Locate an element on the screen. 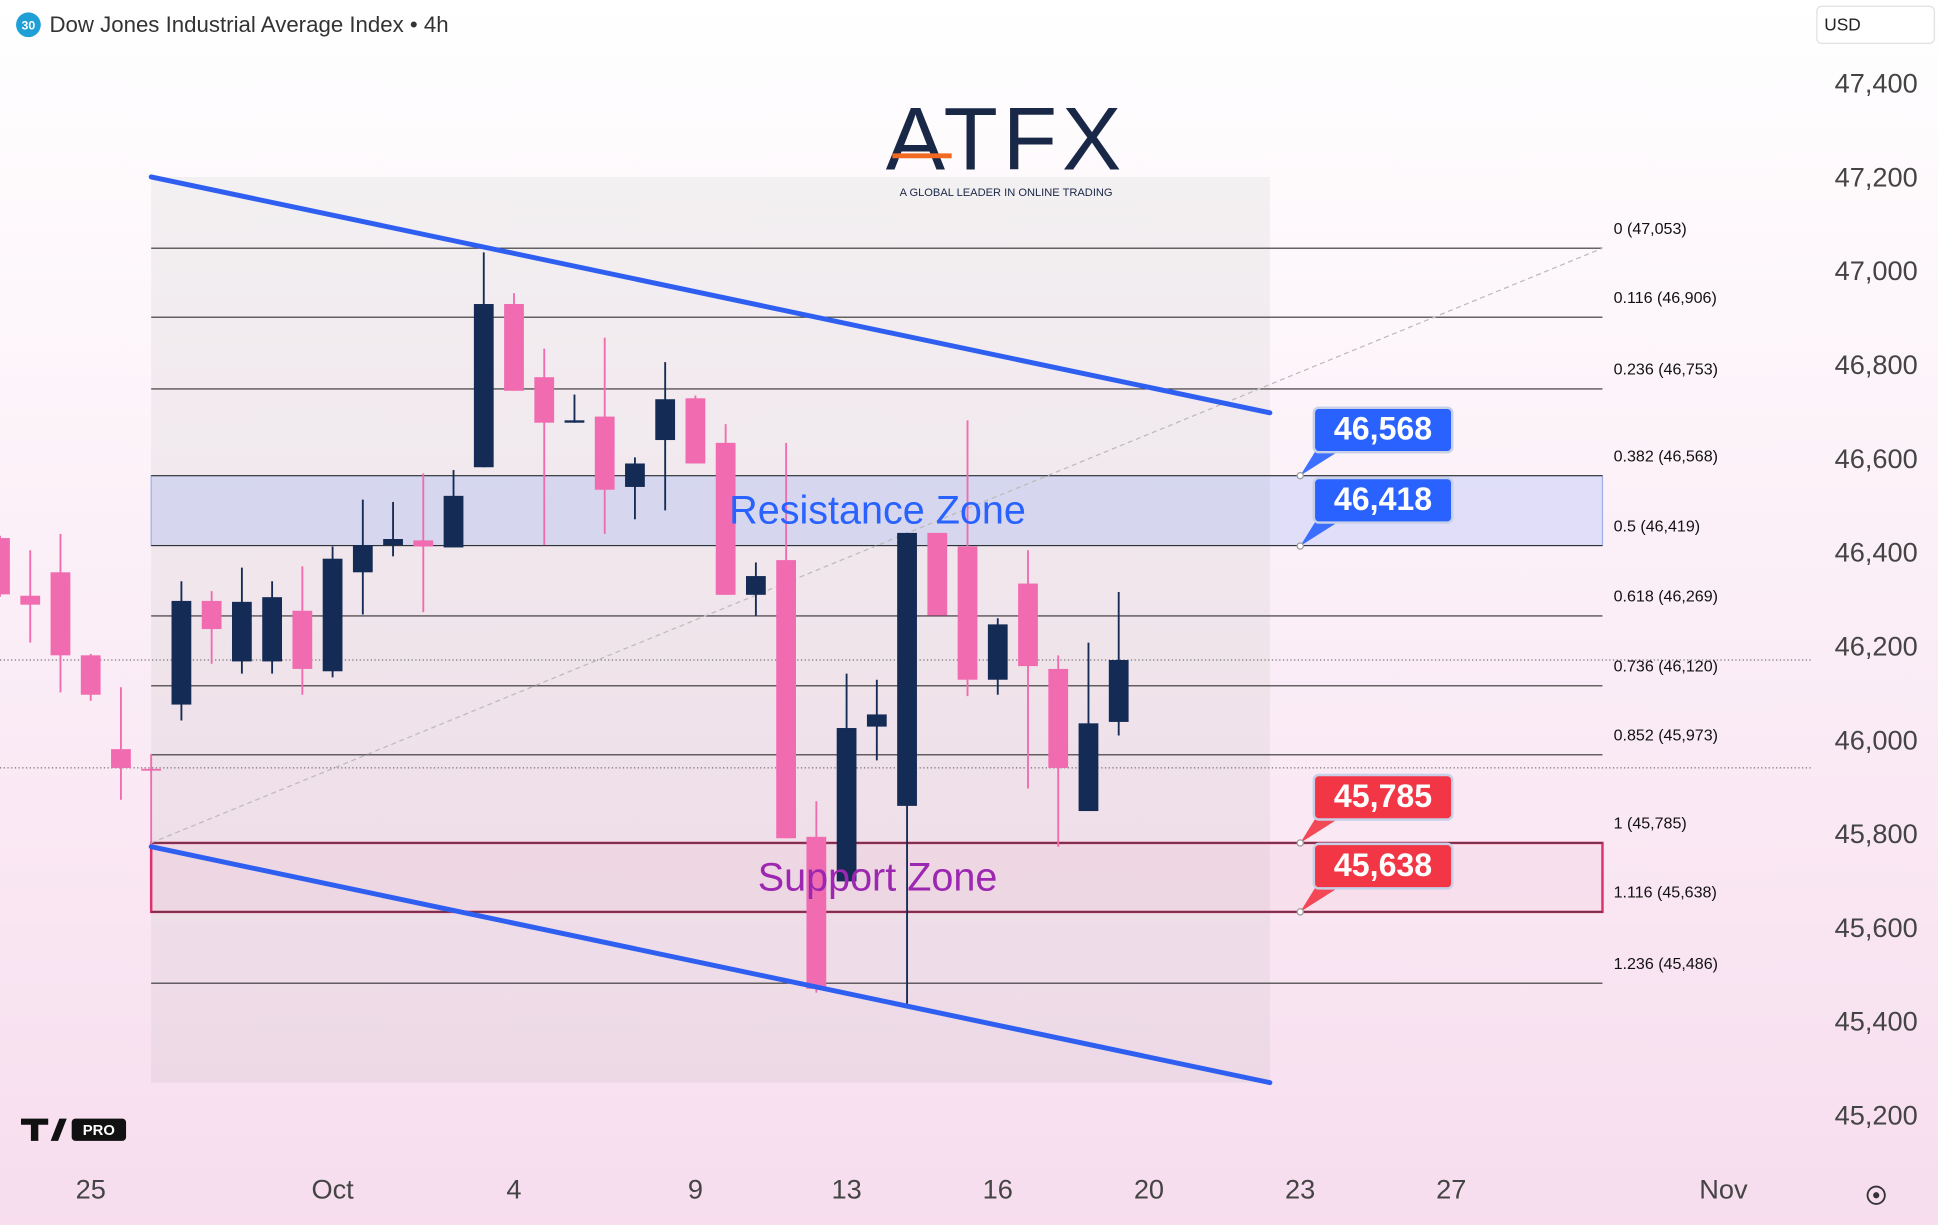 This screenshot has width=1938, height=1225. fib-label: 0.618 (46,269) is located at coordinates (1666, 597).